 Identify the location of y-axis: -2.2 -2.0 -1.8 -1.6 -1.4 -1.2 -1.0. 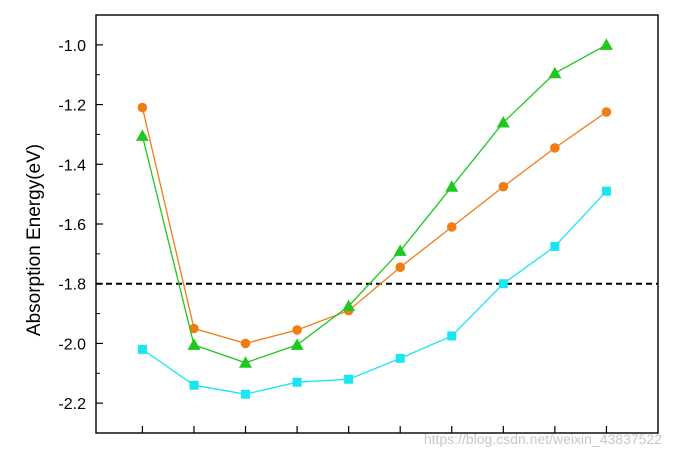
(80, 225).